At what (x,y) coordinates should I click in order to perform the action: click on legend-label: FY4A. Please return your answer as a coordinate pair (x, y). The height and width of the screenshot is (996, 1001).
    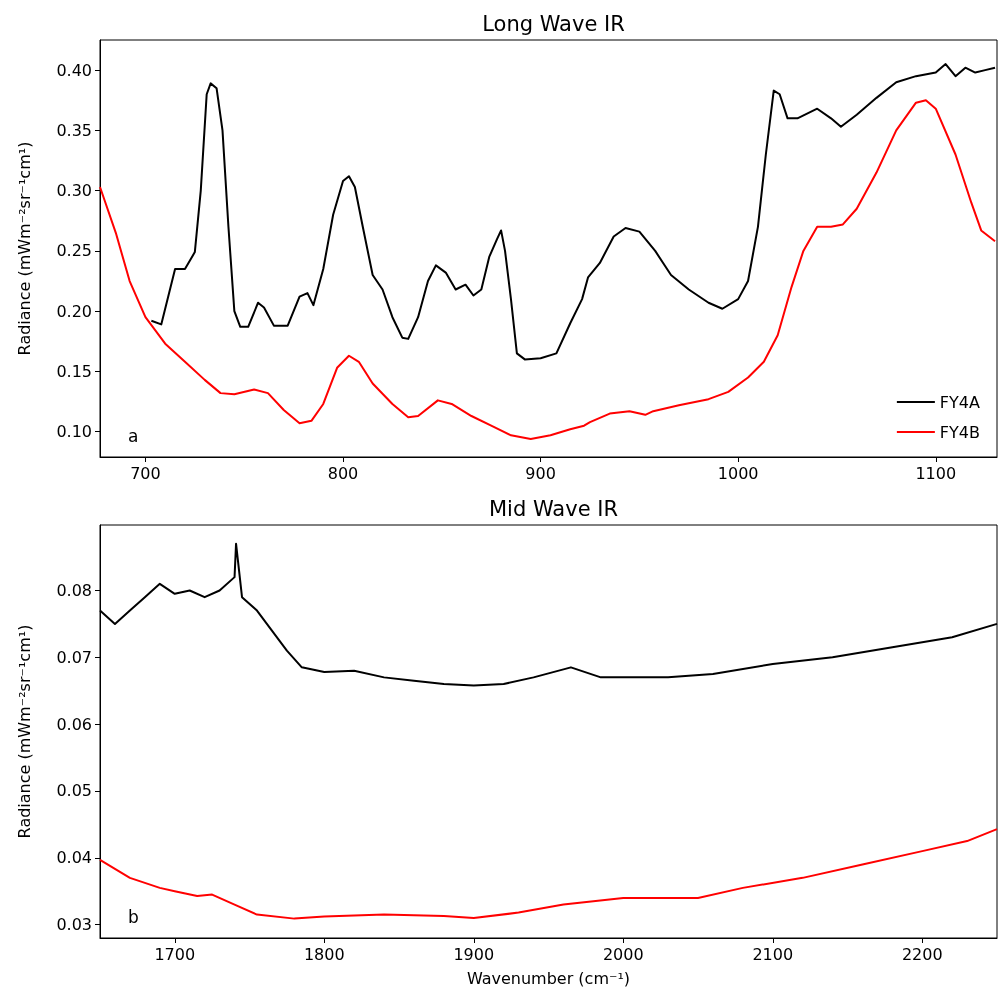
    Looking at the image, I should click on (960, 402).